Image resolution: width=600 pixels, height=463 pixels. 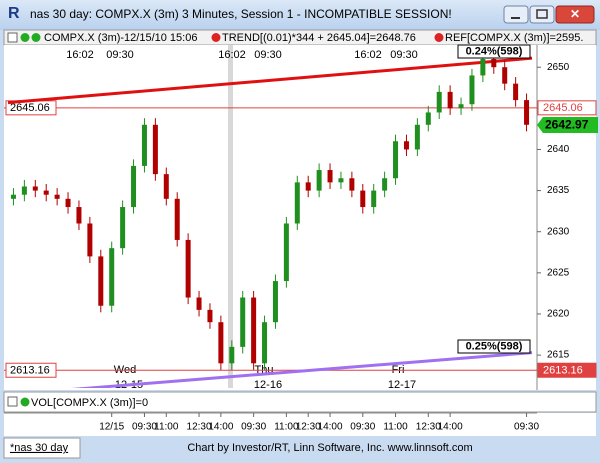 I want to click on close-icon: ✕, so click(x=575, y=14).